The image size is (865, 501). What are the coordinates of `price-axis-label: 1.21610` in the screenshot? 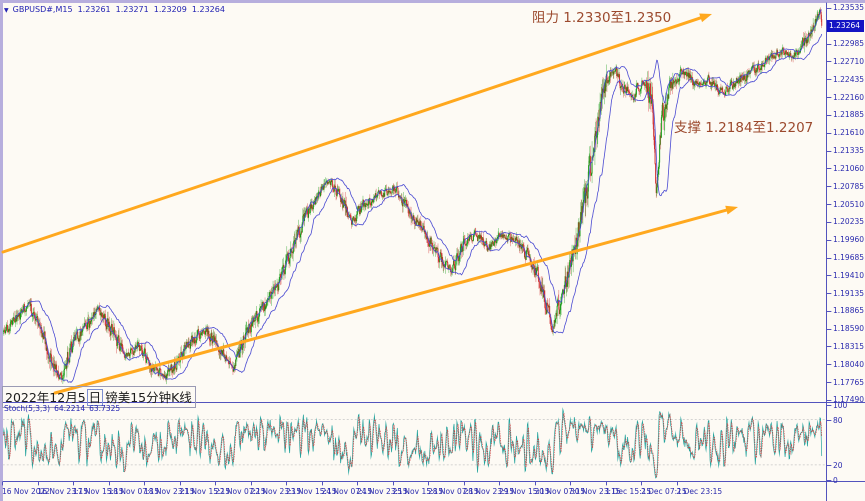 It's located at (849, 133).